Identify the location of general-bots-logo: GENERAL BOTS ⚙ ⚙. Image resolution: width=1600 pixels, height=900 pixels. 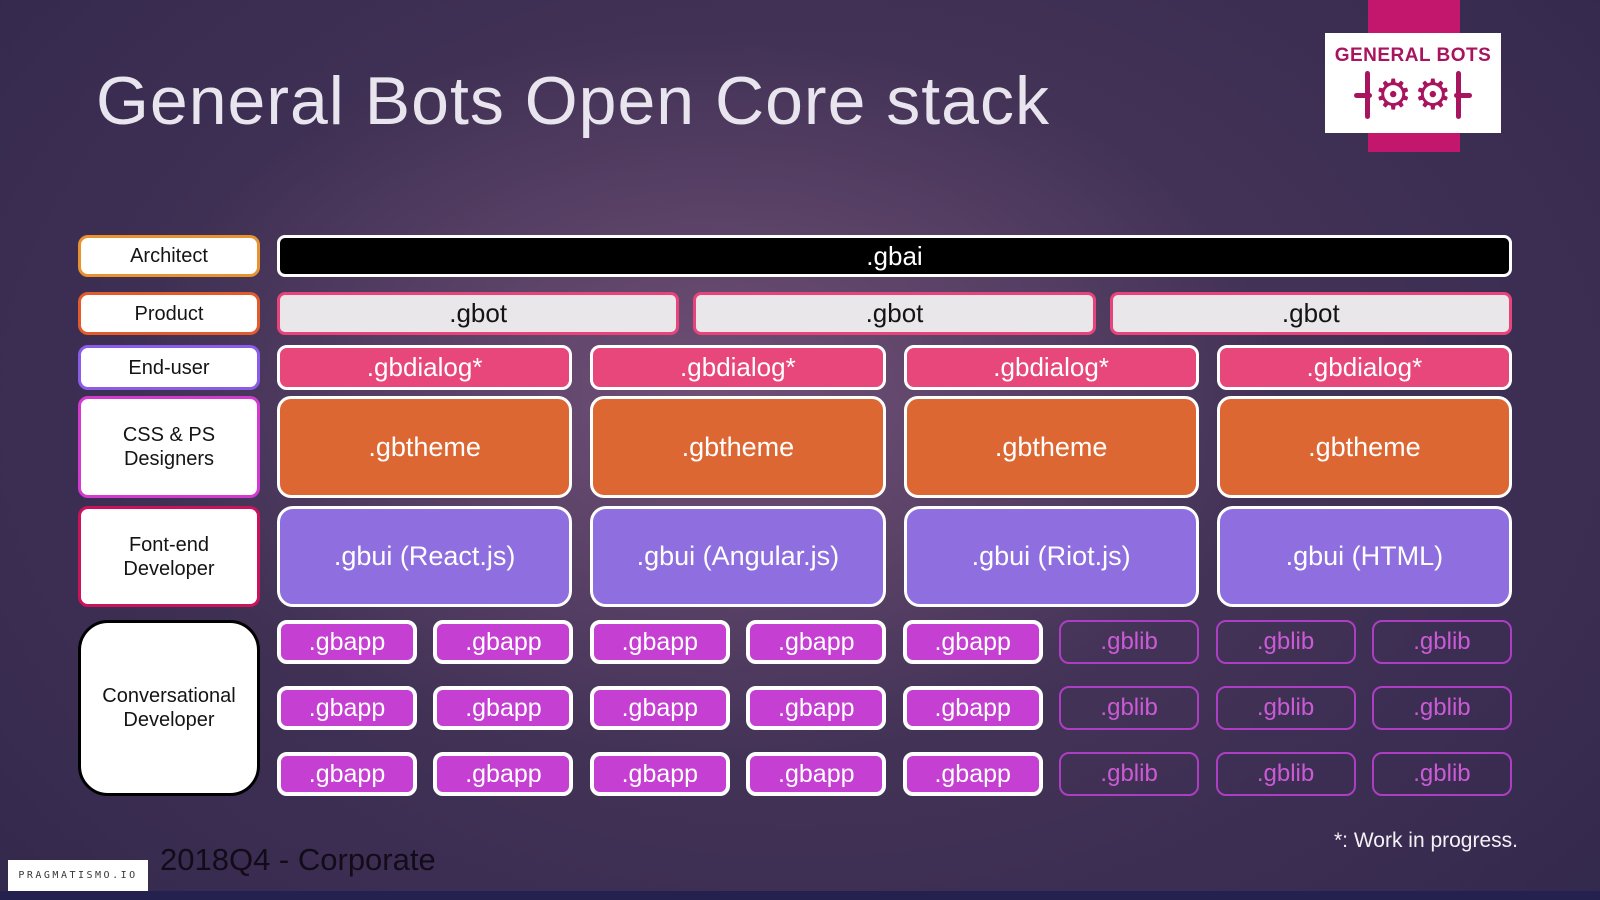
(1413, 83).